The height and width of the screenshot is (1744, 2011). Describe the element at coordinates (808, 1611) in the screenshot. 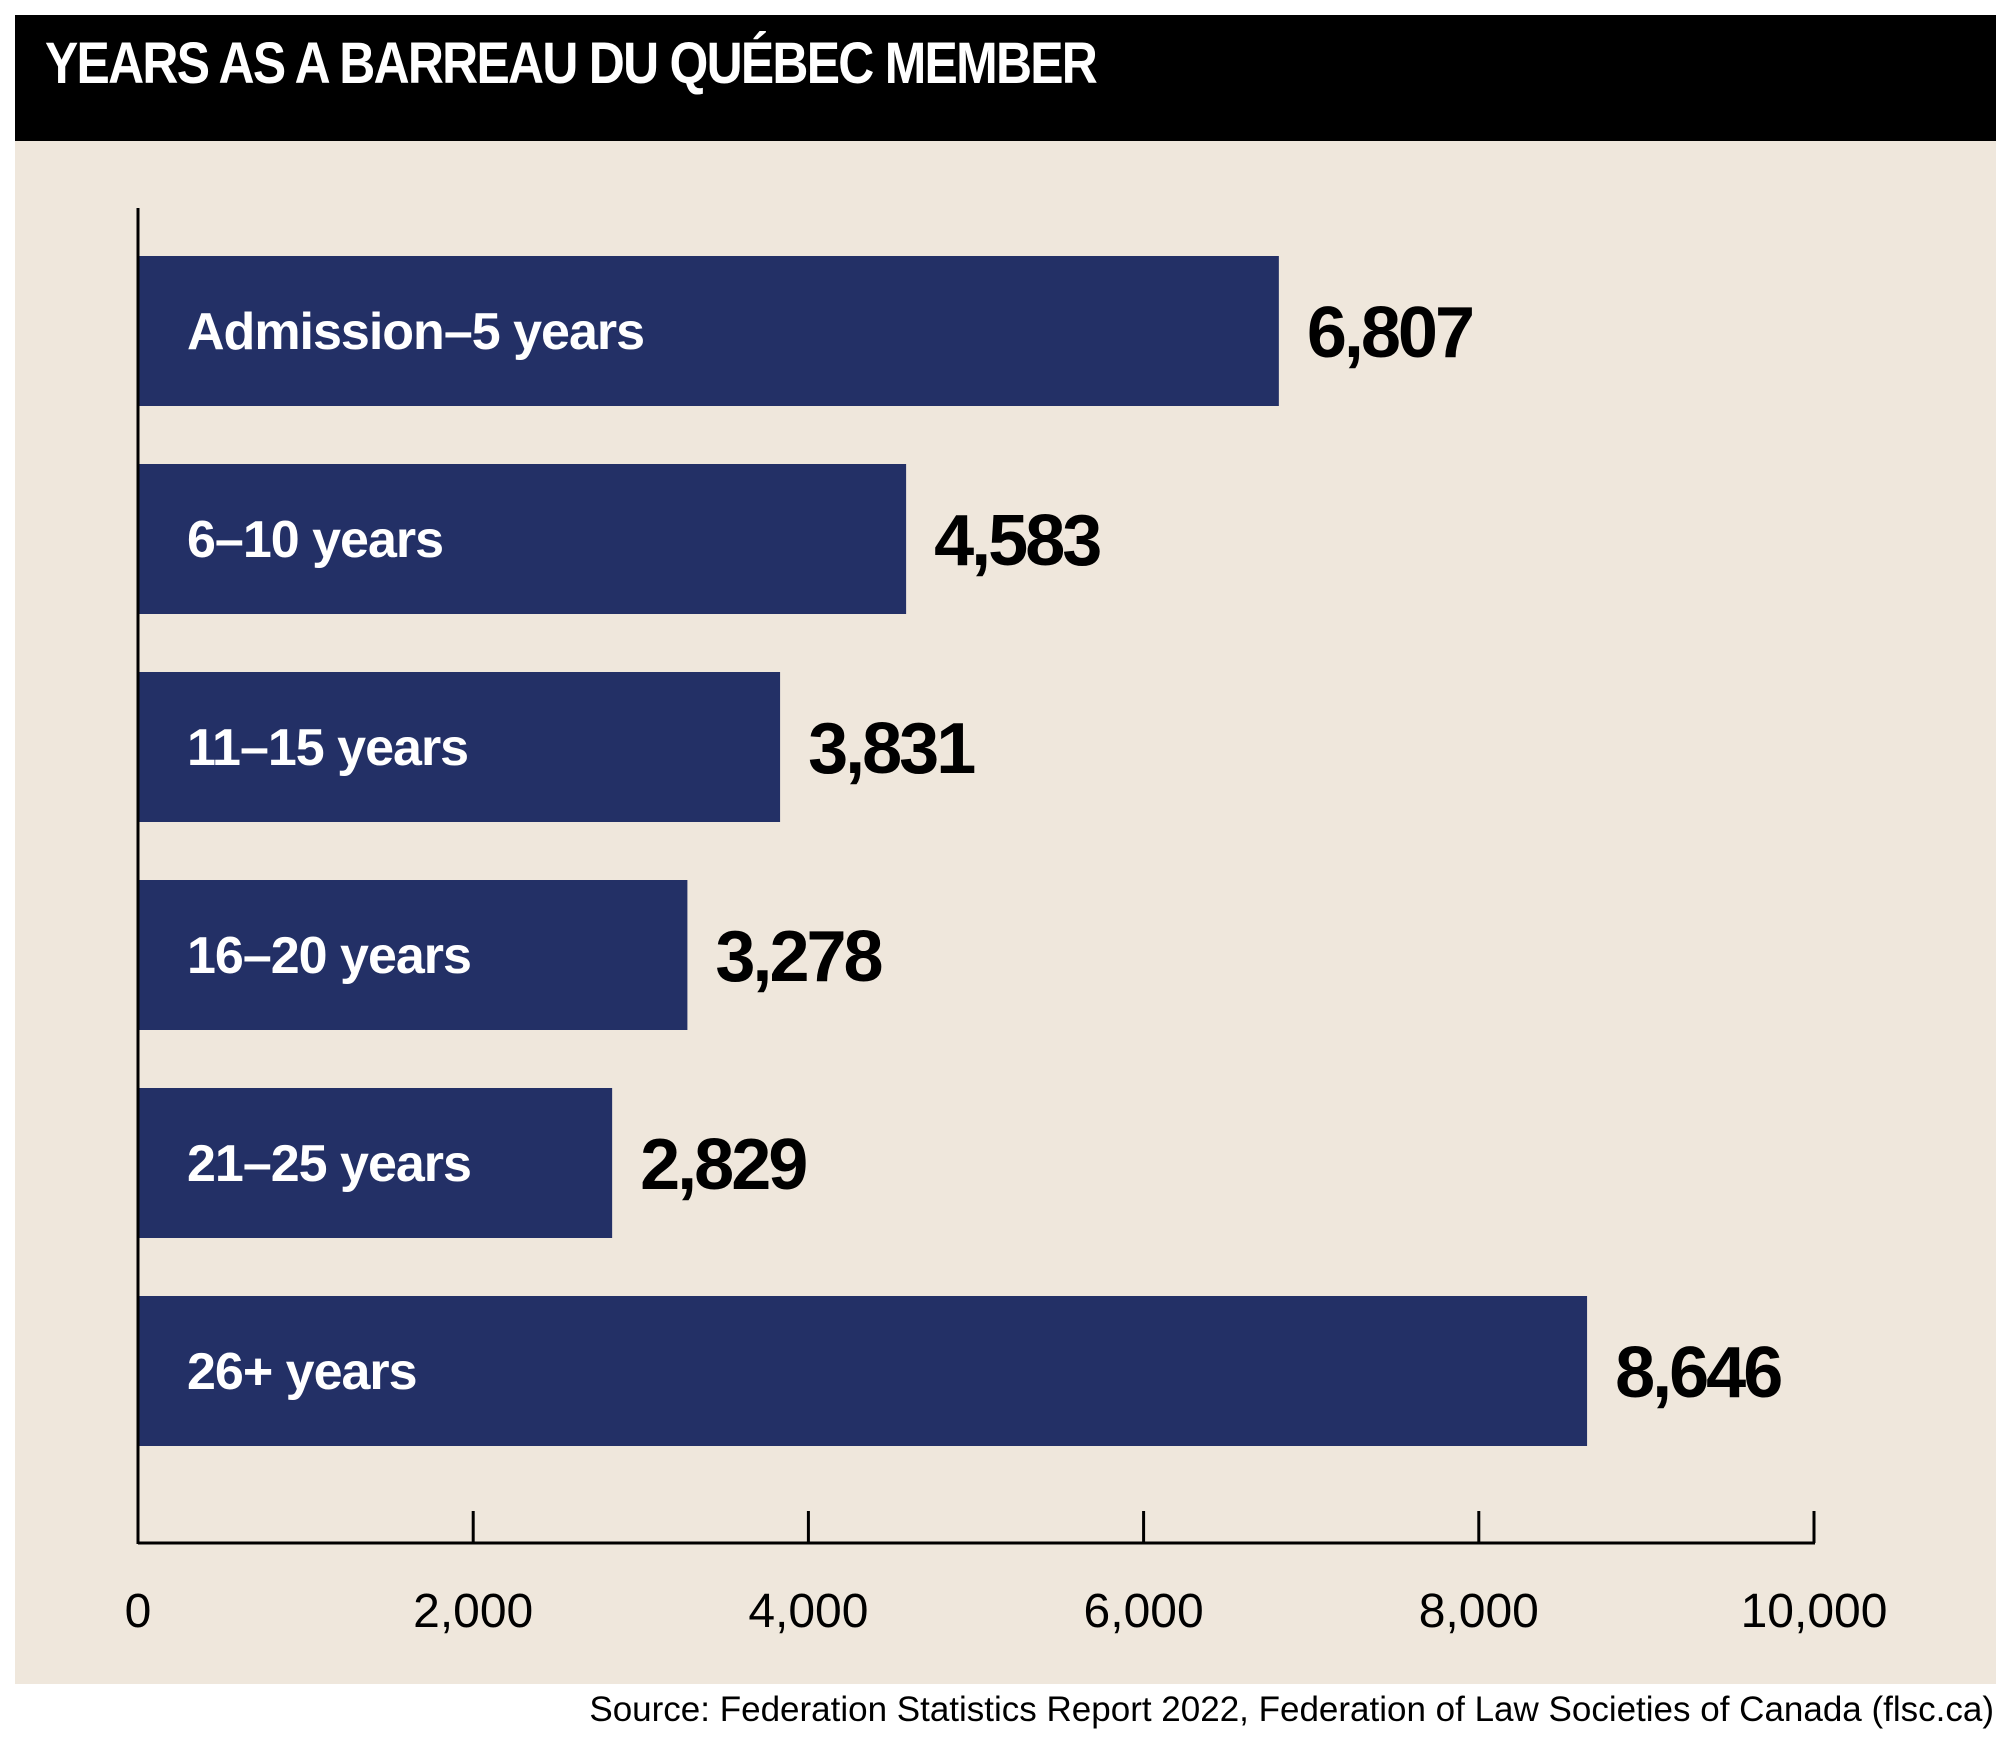

I see `x-tick-label: 4,000` at that location.